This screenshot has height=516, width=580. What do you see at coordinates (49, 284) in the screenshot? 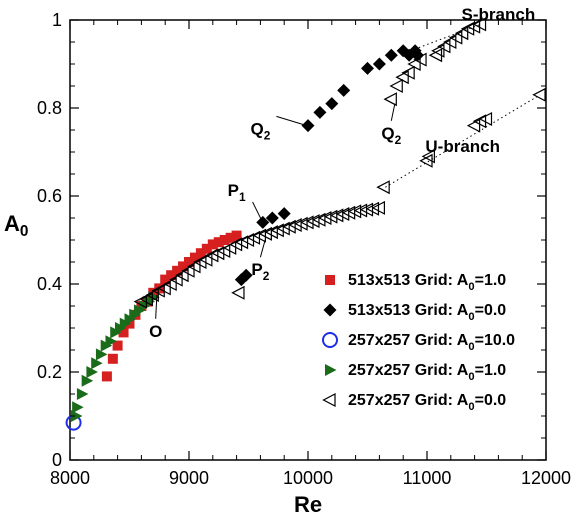
I see `y-tick-label: 0.4` at bounding box center [49, 284].